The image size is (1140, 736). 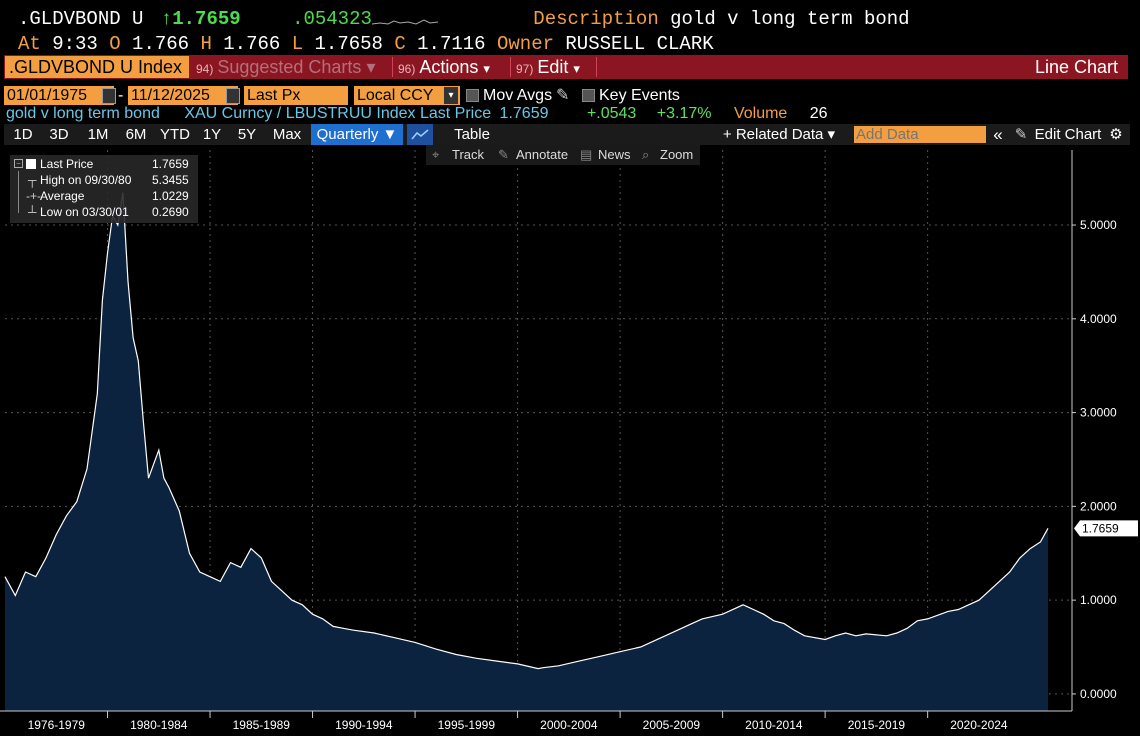 What do you see at coordinates (23, 134) in the screenshot?
I see `range-1d-button: 1D` at bounding box center [23, 134].